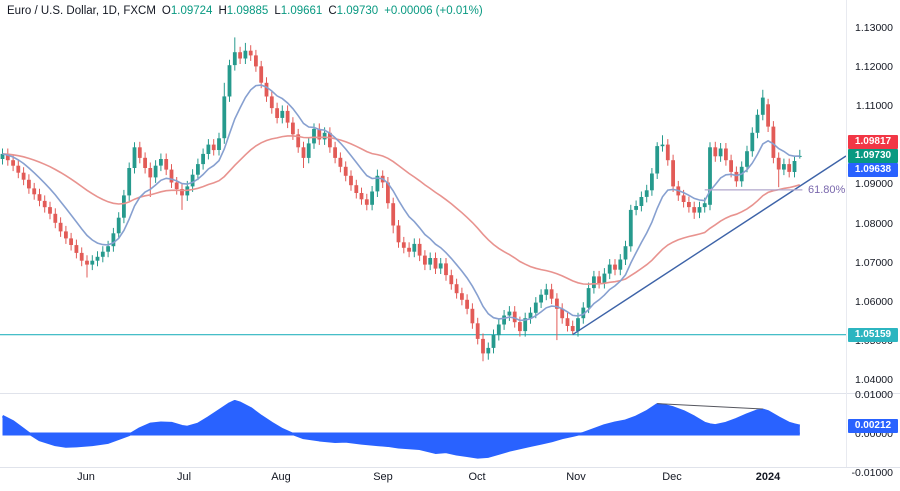 This screenshot has width=900, height=491. I want to click on high-value: 1.09885, so click(247, 11).